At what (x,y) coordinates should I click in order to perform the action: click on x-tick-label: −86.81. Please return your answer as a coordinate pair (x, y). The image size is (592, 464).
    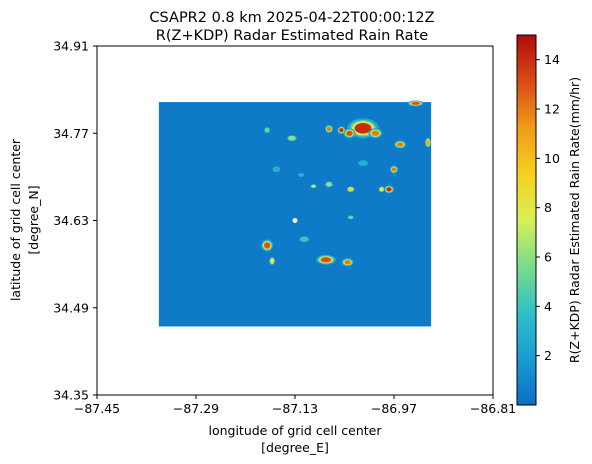
    Looking at the image, I should click on (493, 408).